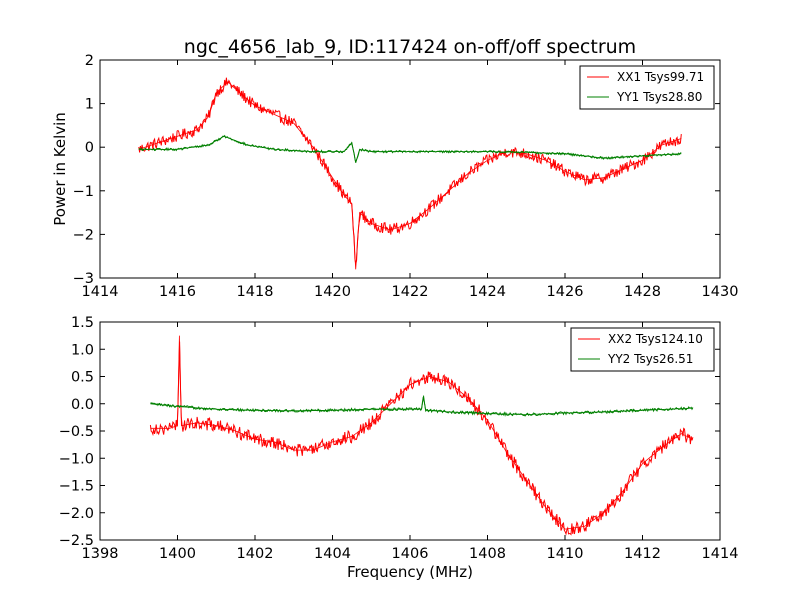  I want to click on x-tick-label: 1426, so click(565, 292).